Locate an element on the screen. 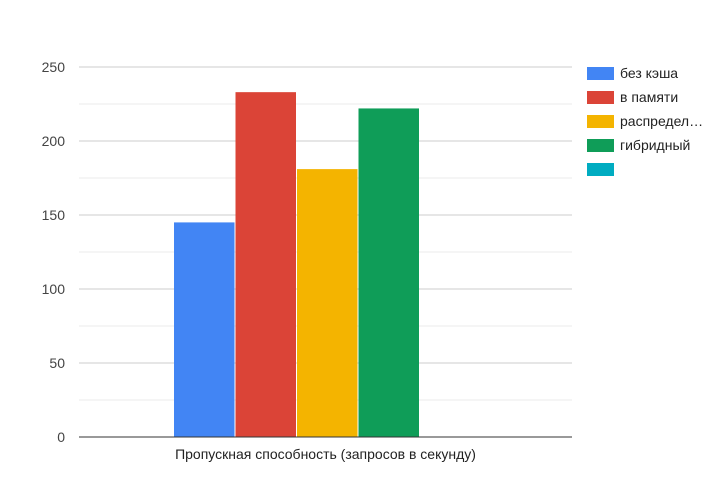  legend: без кэша в памяти распредел… гибридный is located at coordinates (645, 120).